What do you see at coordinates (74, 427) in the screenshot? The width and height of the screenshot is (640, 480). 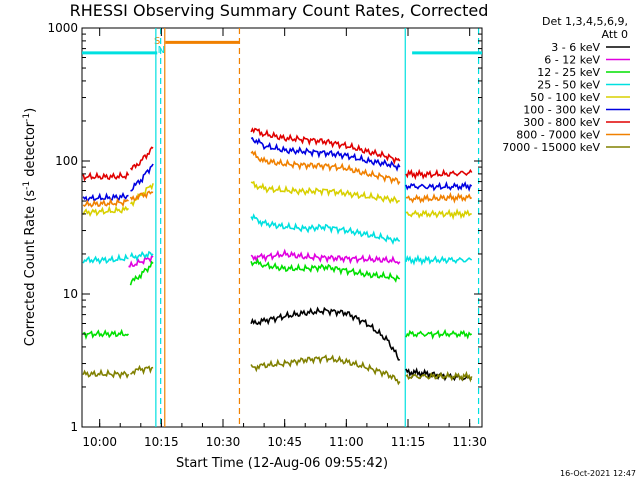 I see `y-tick-label-0: 1` at bounding box center [74, 427].